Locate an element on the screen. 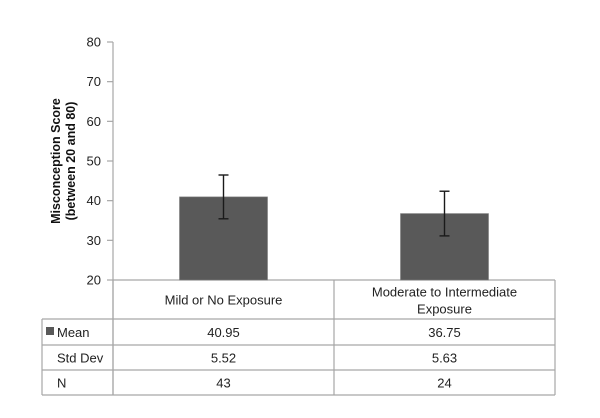 Image resolution: width=600 pixels, height=418 pixels. legend-key-swatch is located at coordinates (50, 331).